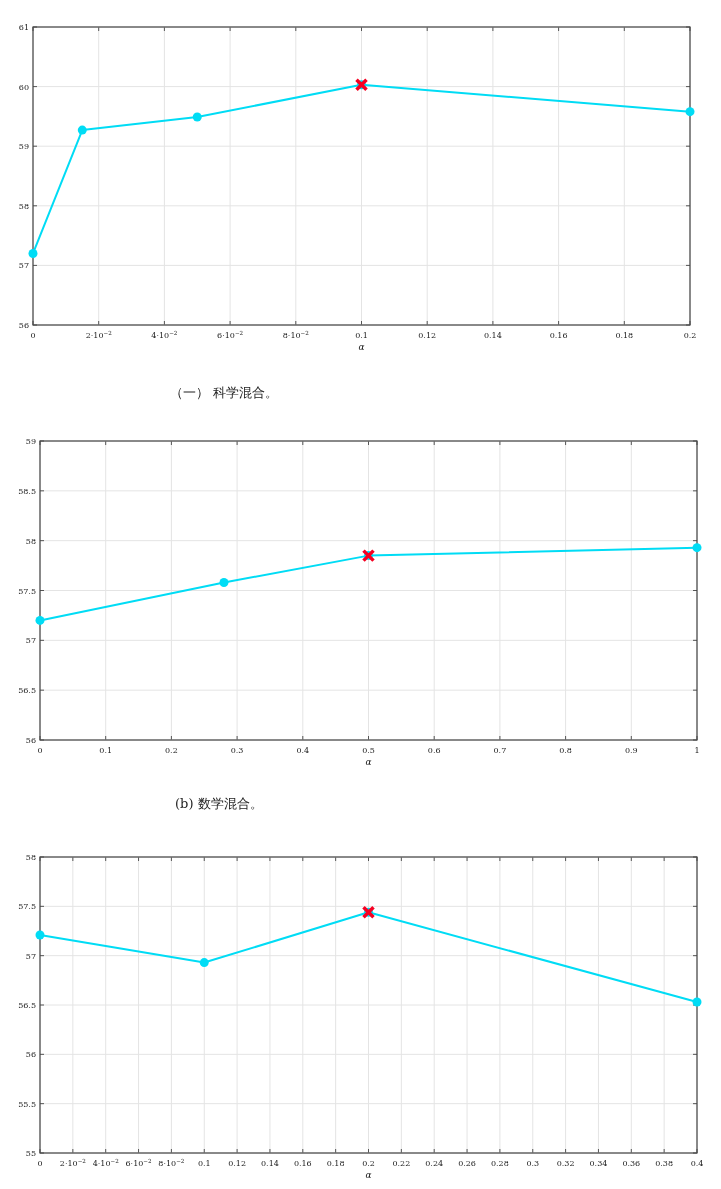 This screenshot has height=1189, width=721. What do you see at coordinates (401, 1163) in the screenshot?
I see `x-tick-label: 0.22` at bounding box center [401, 1163].